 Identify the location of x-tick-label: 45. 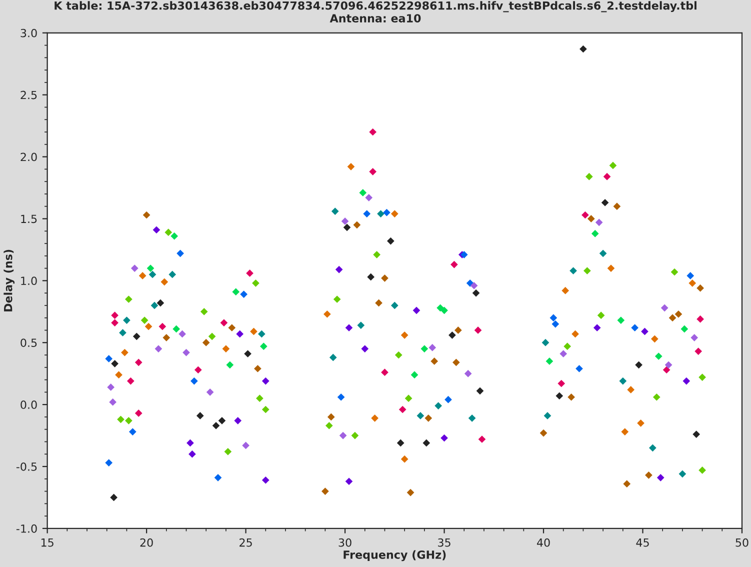
(642, 542).